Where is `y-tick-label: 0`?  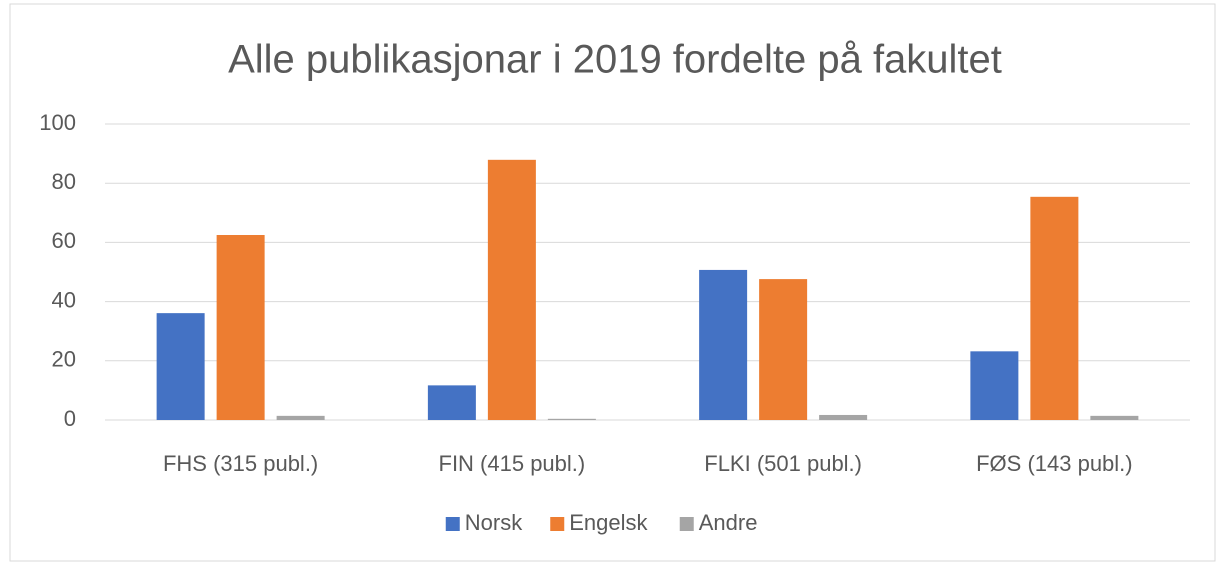
y-tick-label: 0 is located at coordinates (70, 418).